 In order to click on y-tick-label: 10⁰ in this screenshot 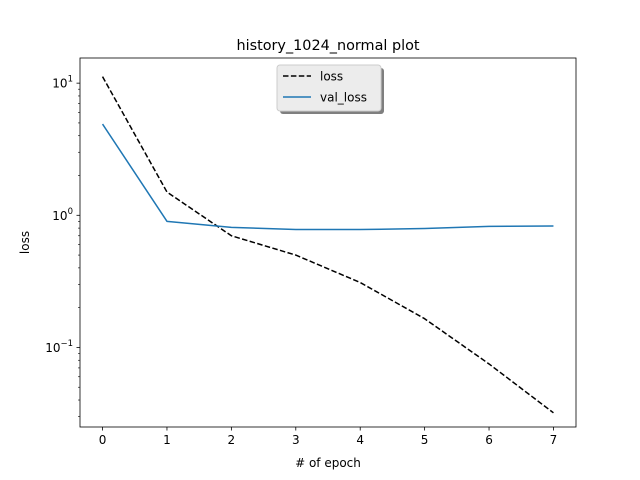, I will do `click(62, 215)`.